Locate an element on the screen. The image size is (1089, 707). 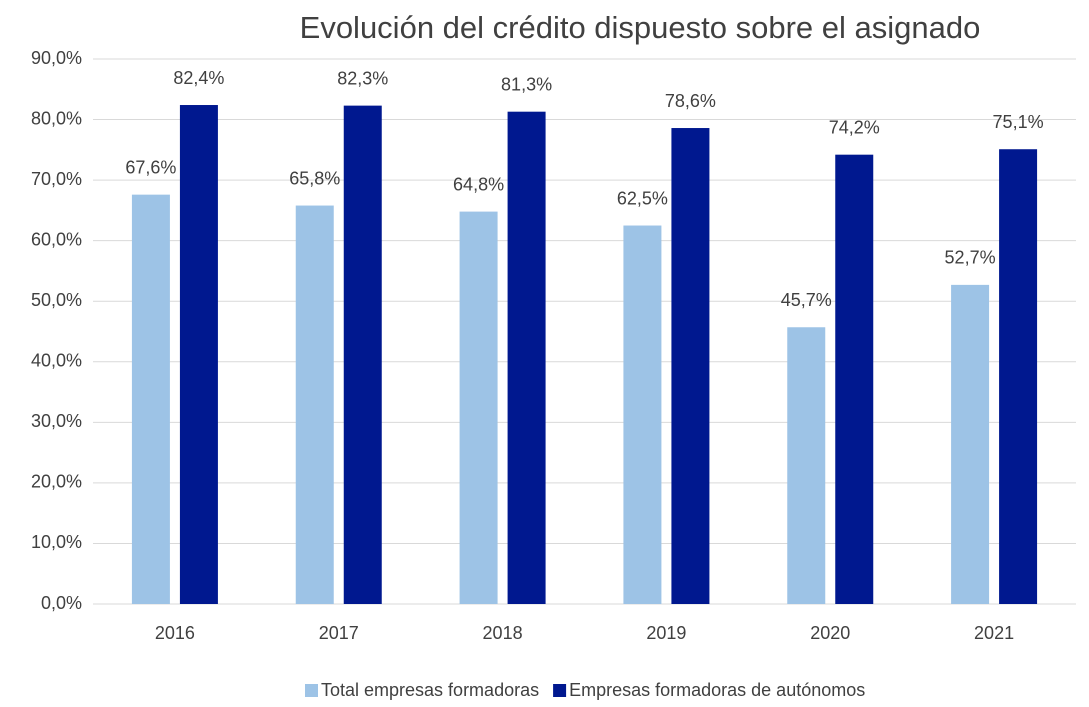
x-tick-label: 2020 is located at coordinates (830, 633).